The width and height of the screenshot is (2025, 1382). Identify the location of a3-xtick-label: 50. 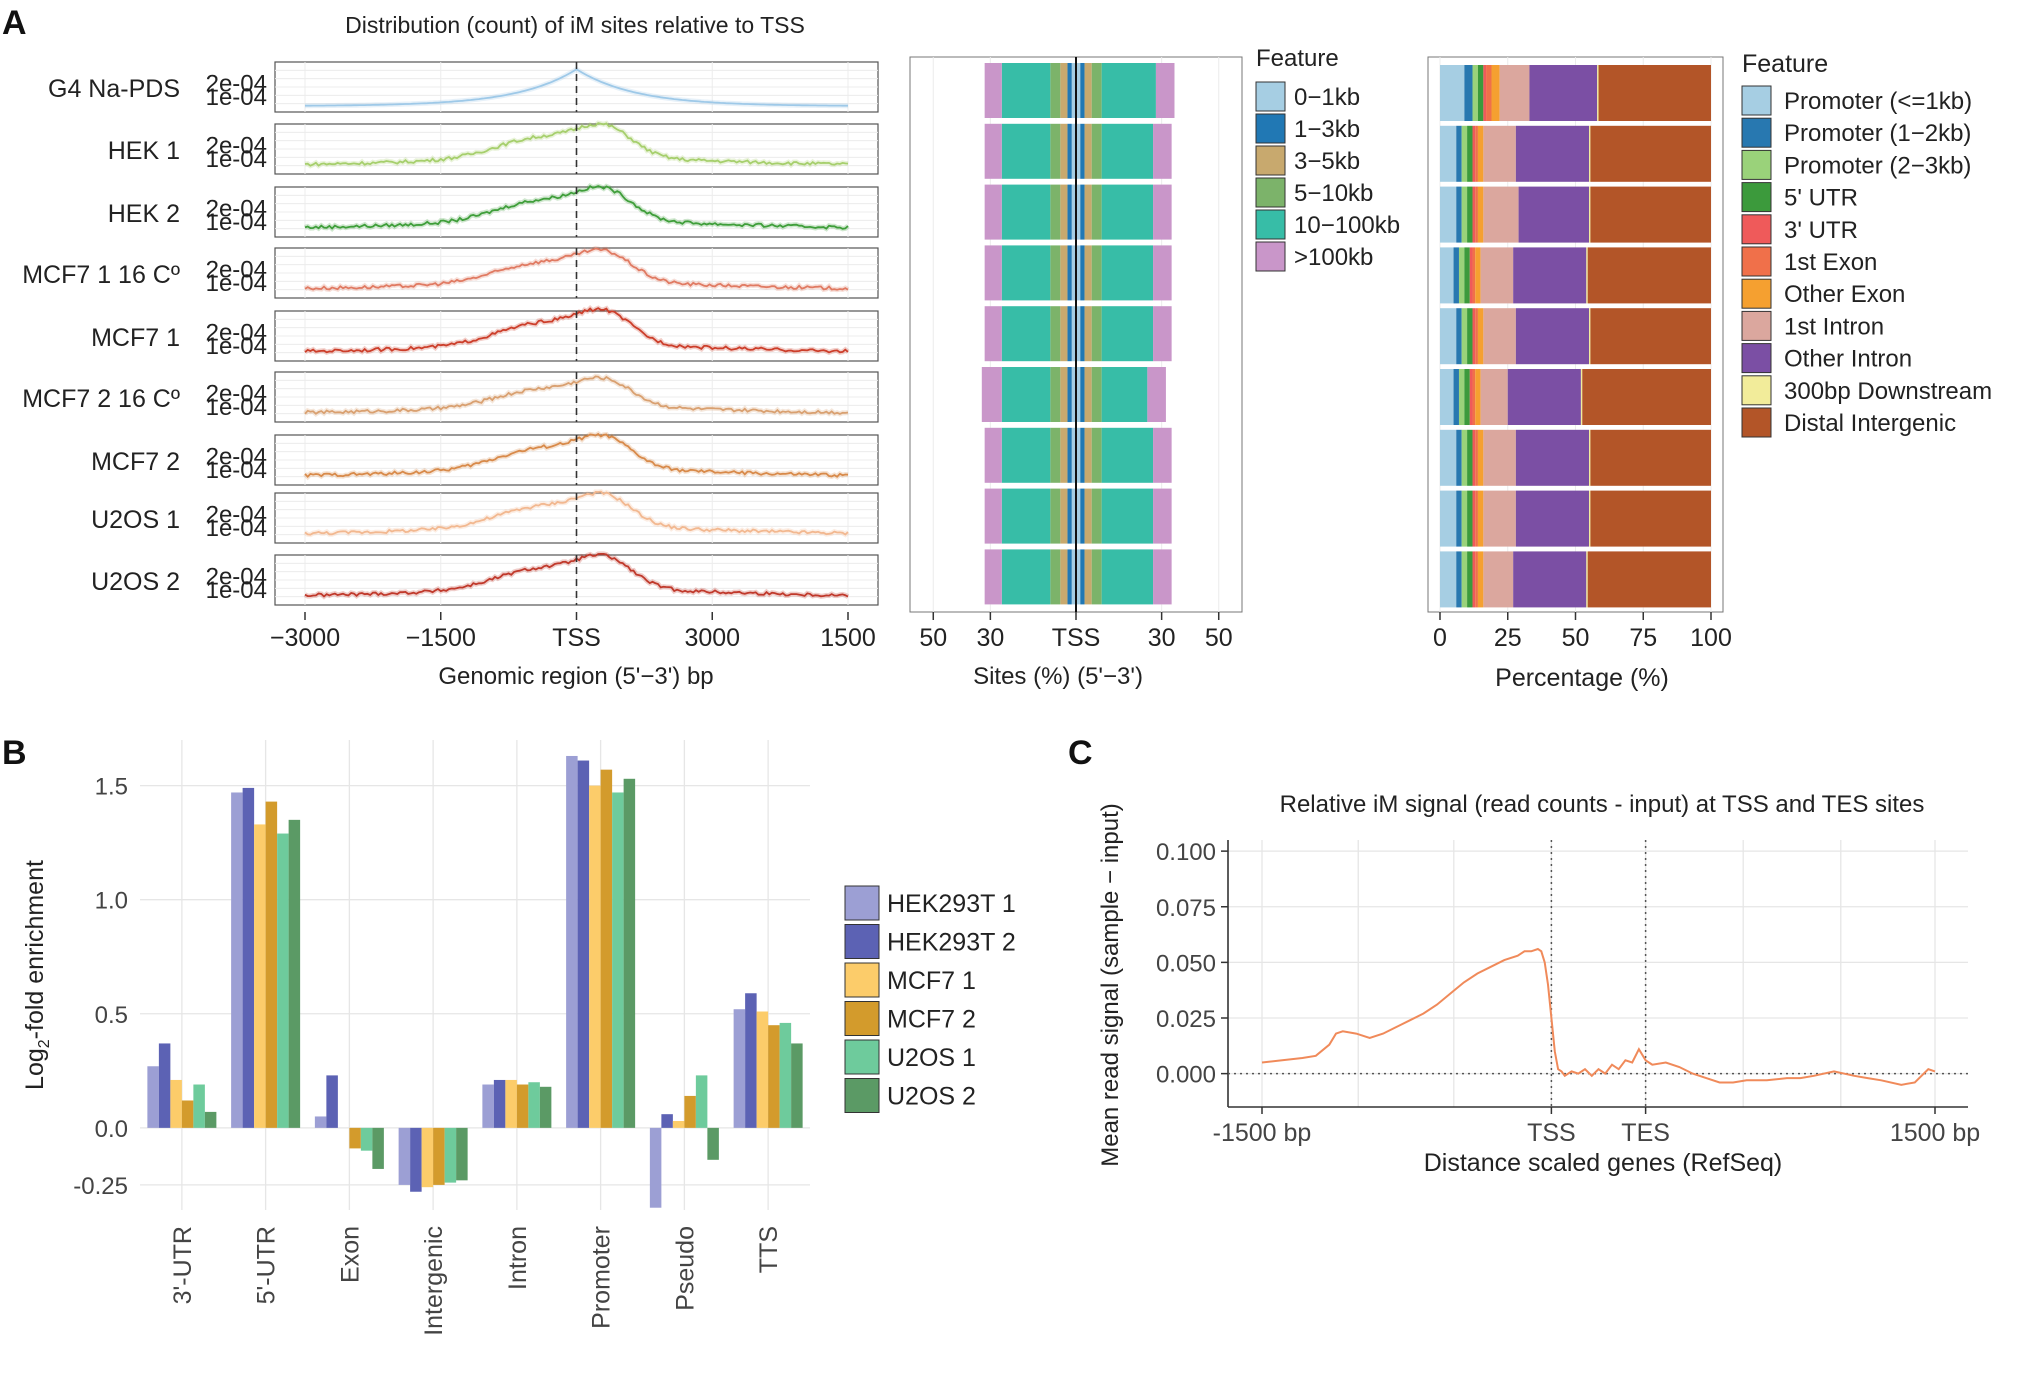
(1576, 638).